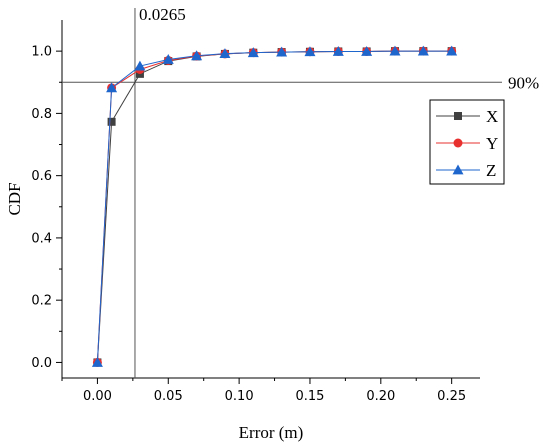 The image size is (550, 447). What do you see at coordinates (41, 301) in the screenshot?
I see `y-tick-label: 0.2` at bounding box center [41, 301].